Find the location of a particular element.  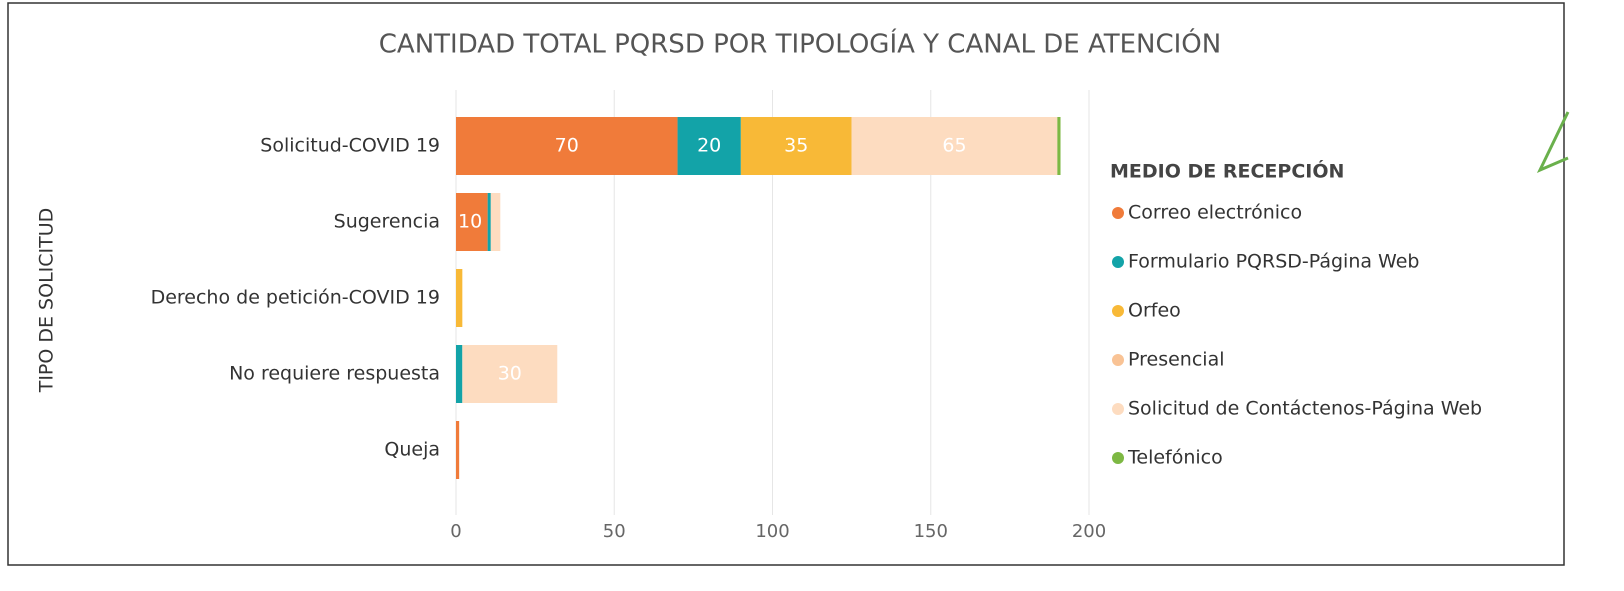

data-label: 20 is located at coordinates (709, 146).